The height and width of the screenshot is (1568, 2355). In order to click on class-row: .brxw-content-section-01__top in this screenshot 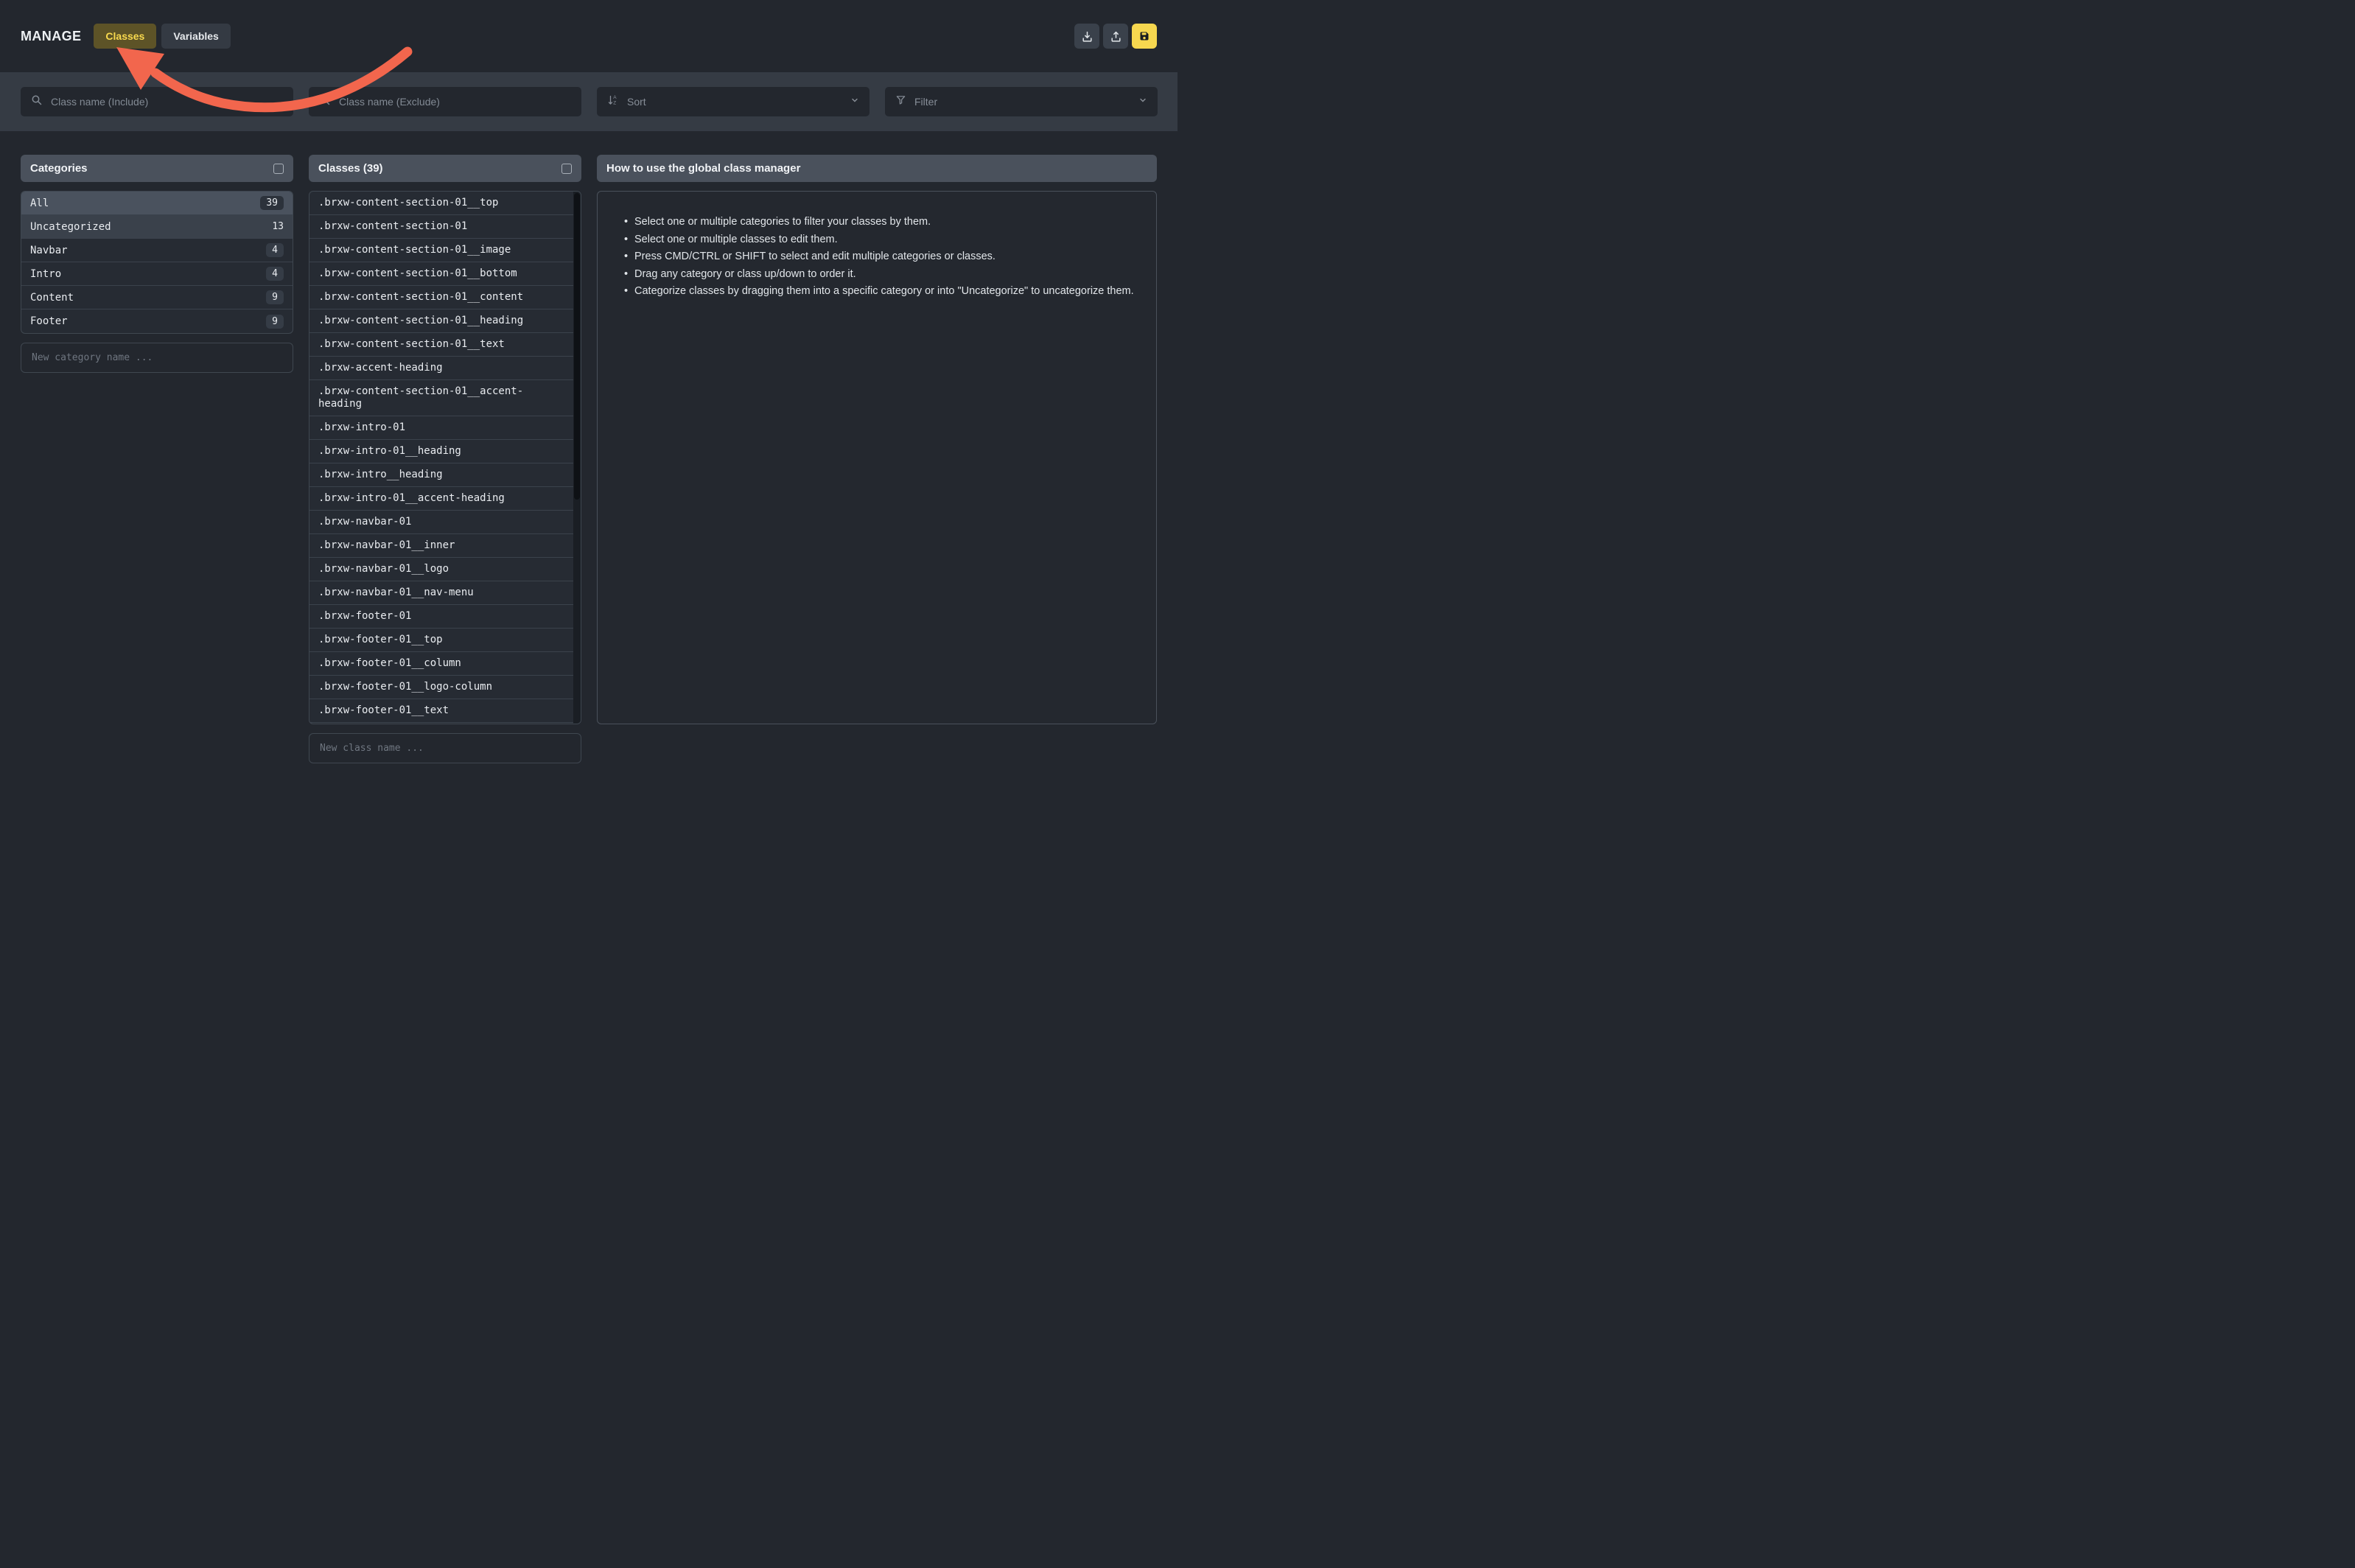, I will do `click(441, 203)`.